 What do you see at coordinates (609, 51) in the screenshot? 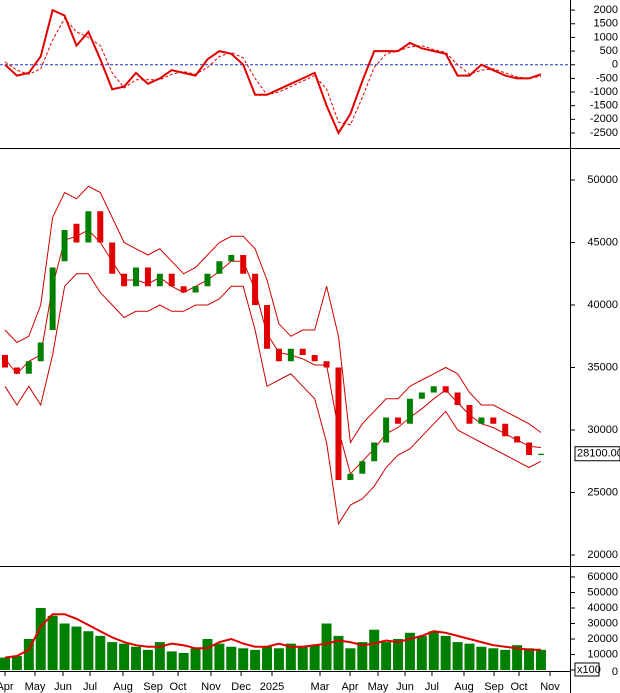
I see `y-tick-label: 500` at bounding box center [609, 51].